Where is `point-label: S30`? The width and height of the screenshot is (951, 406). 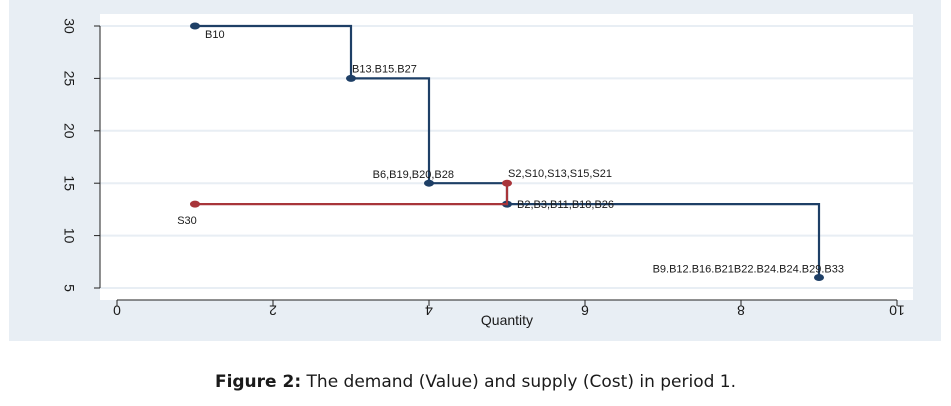
point-label: S30 is located at coordinates (187, 221).